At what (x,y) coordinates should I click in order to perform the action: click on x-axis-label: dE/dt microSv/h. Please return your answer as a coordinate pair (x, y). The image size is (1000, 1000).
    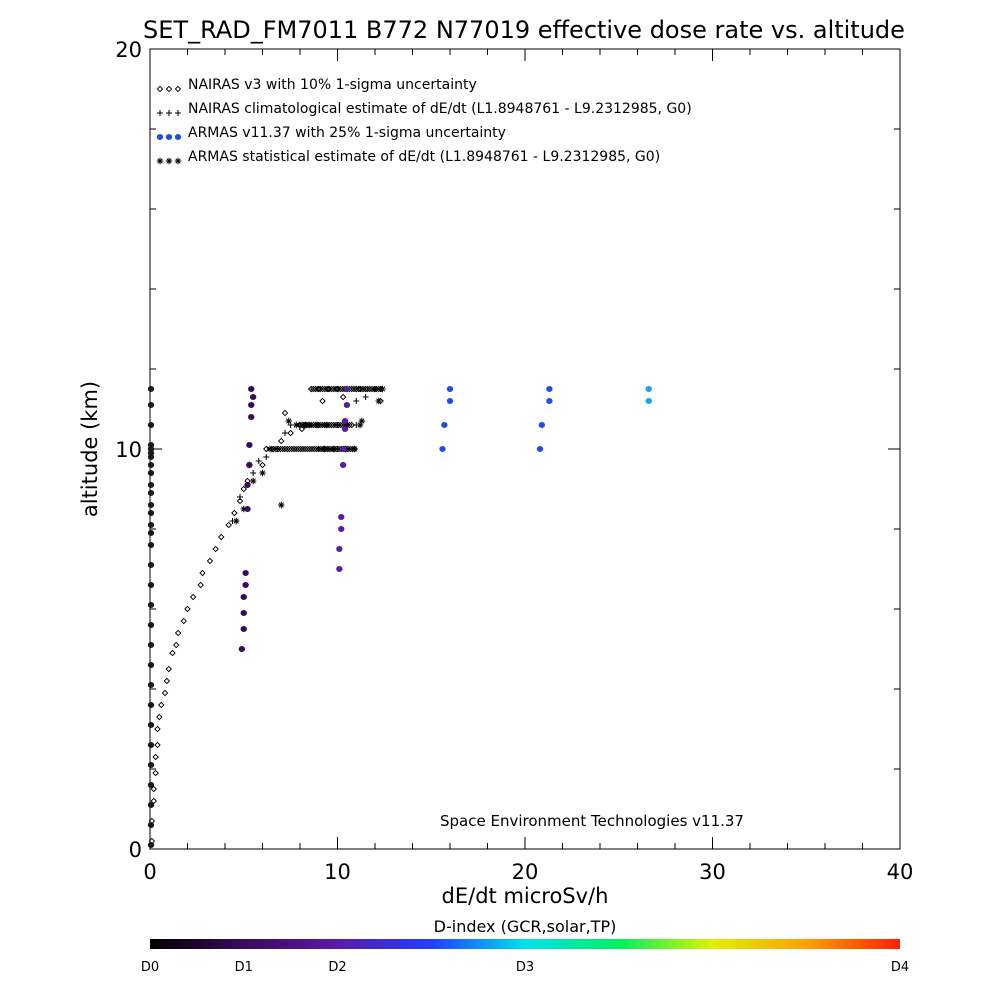
    Looking at the image, I should click on (525, 896).